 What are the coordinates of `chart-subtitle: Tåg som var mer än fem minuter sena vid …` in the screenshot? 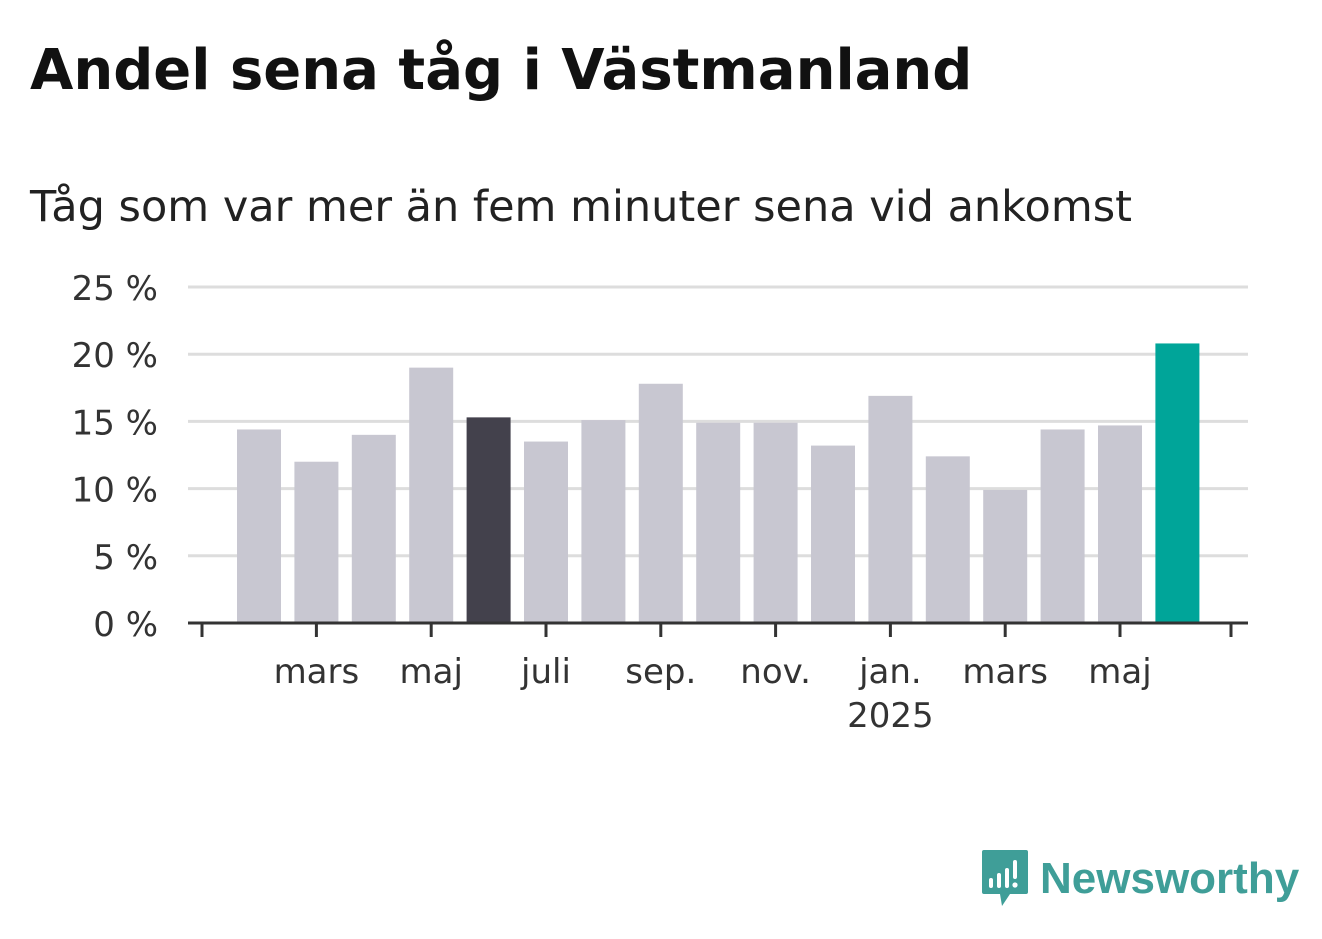 It's located at (581, 207).